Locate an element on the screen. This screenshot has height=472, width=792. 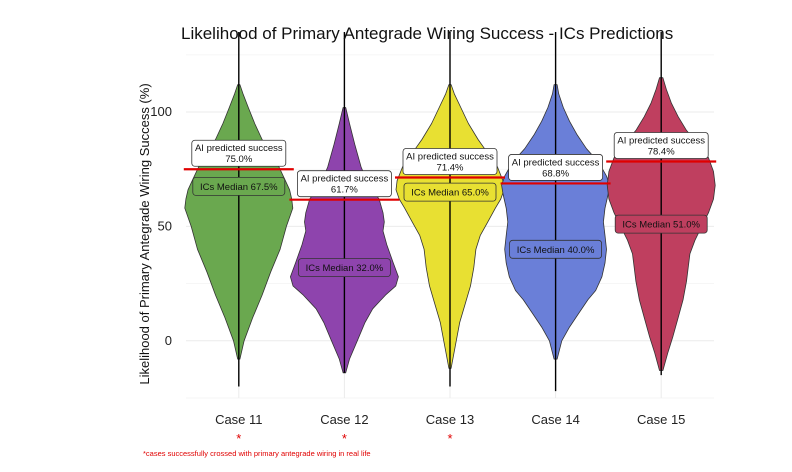
x-tick-label: Case 15 is located at coordinates (661, 419).